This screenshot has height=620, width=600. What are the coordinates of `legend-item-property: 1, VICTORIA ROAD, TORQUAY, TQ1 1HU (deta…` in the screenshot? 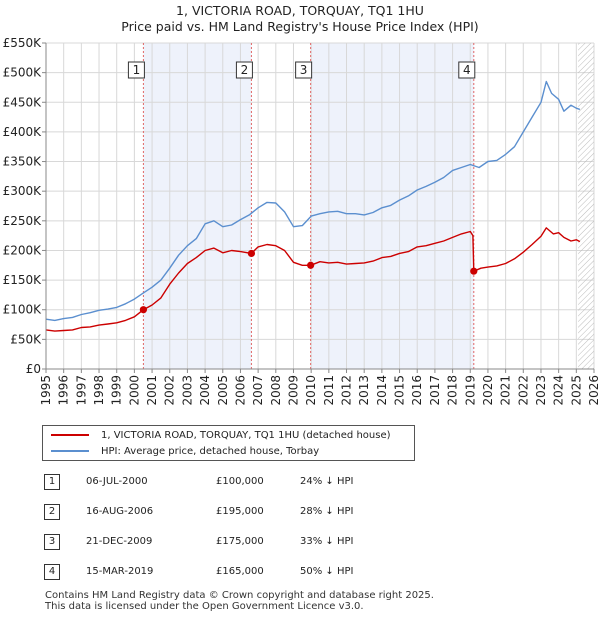 It's located at (221, 436).